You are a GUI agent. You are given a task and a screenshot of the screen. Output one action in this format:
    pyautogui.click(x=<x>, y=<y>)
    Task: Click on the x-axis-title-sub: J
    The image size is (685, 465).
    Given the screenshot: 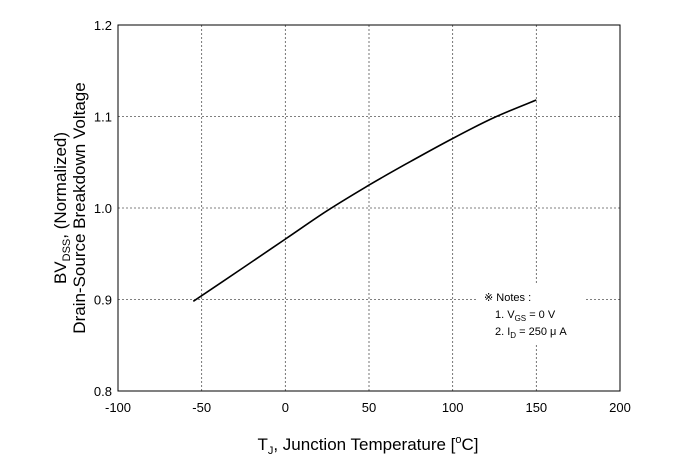 What is the action you would take?
    pyautogui.click(x=271, y=451)
    